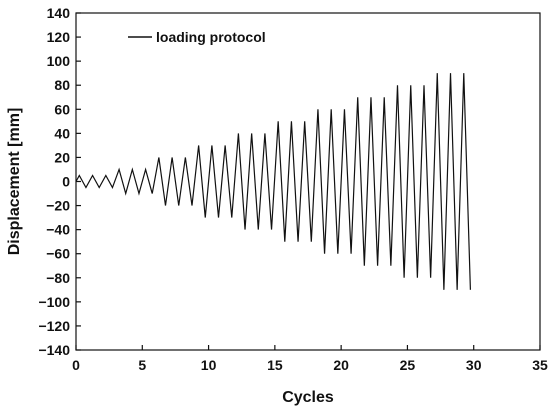 This screenshot has height=413, width=550. I want to click on y-tick-label: 20, so click(62, 157).